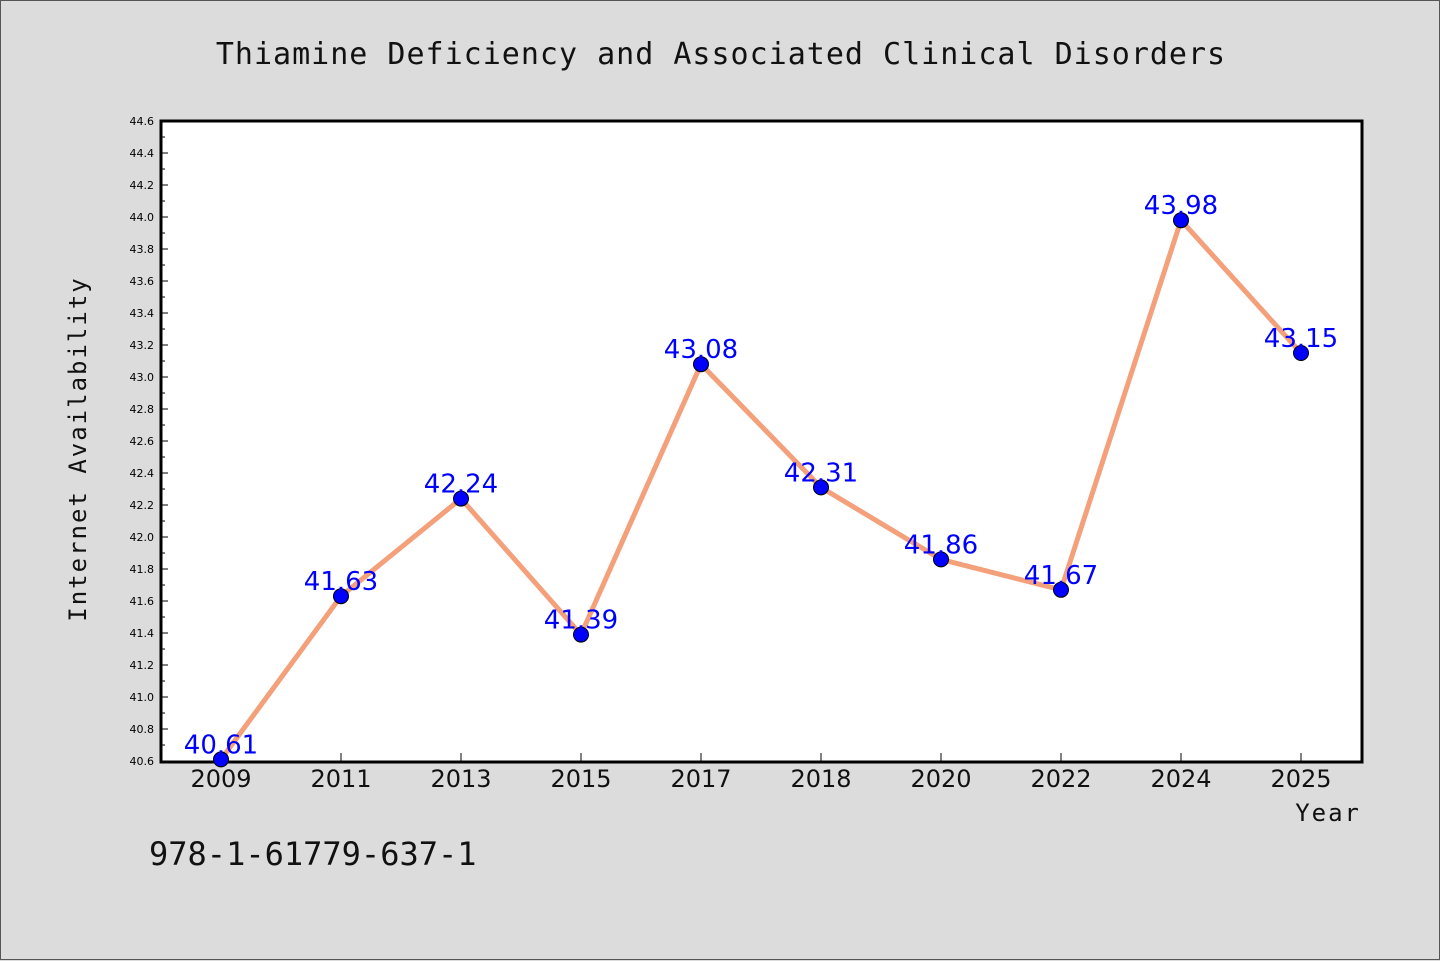 The width and height of the screenshot is (1440, 961). What do you see at coordinates (340, 779) in the screenshot?
I see `x-tick-label: 2011` at bounding box center [340, 779].